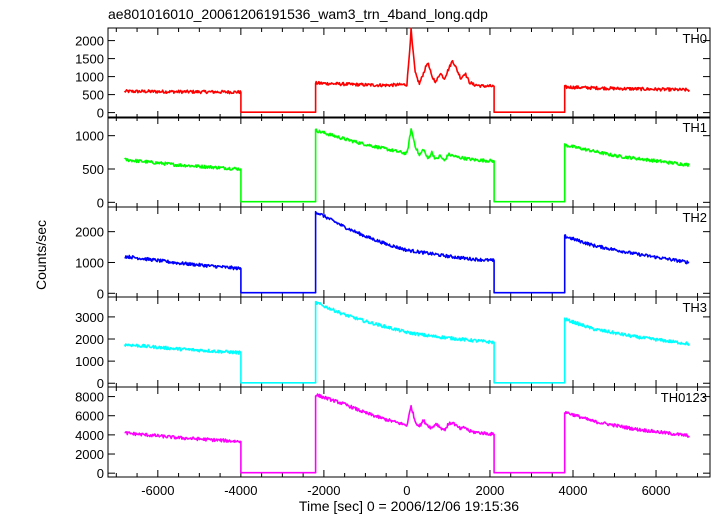 Image resolution: width=717 pixels, height=516 pixels. What do you see at coordinates (489, 490) in the screenshot?
I see `x-tick-label: 2000` at bounding box center [489, 490].